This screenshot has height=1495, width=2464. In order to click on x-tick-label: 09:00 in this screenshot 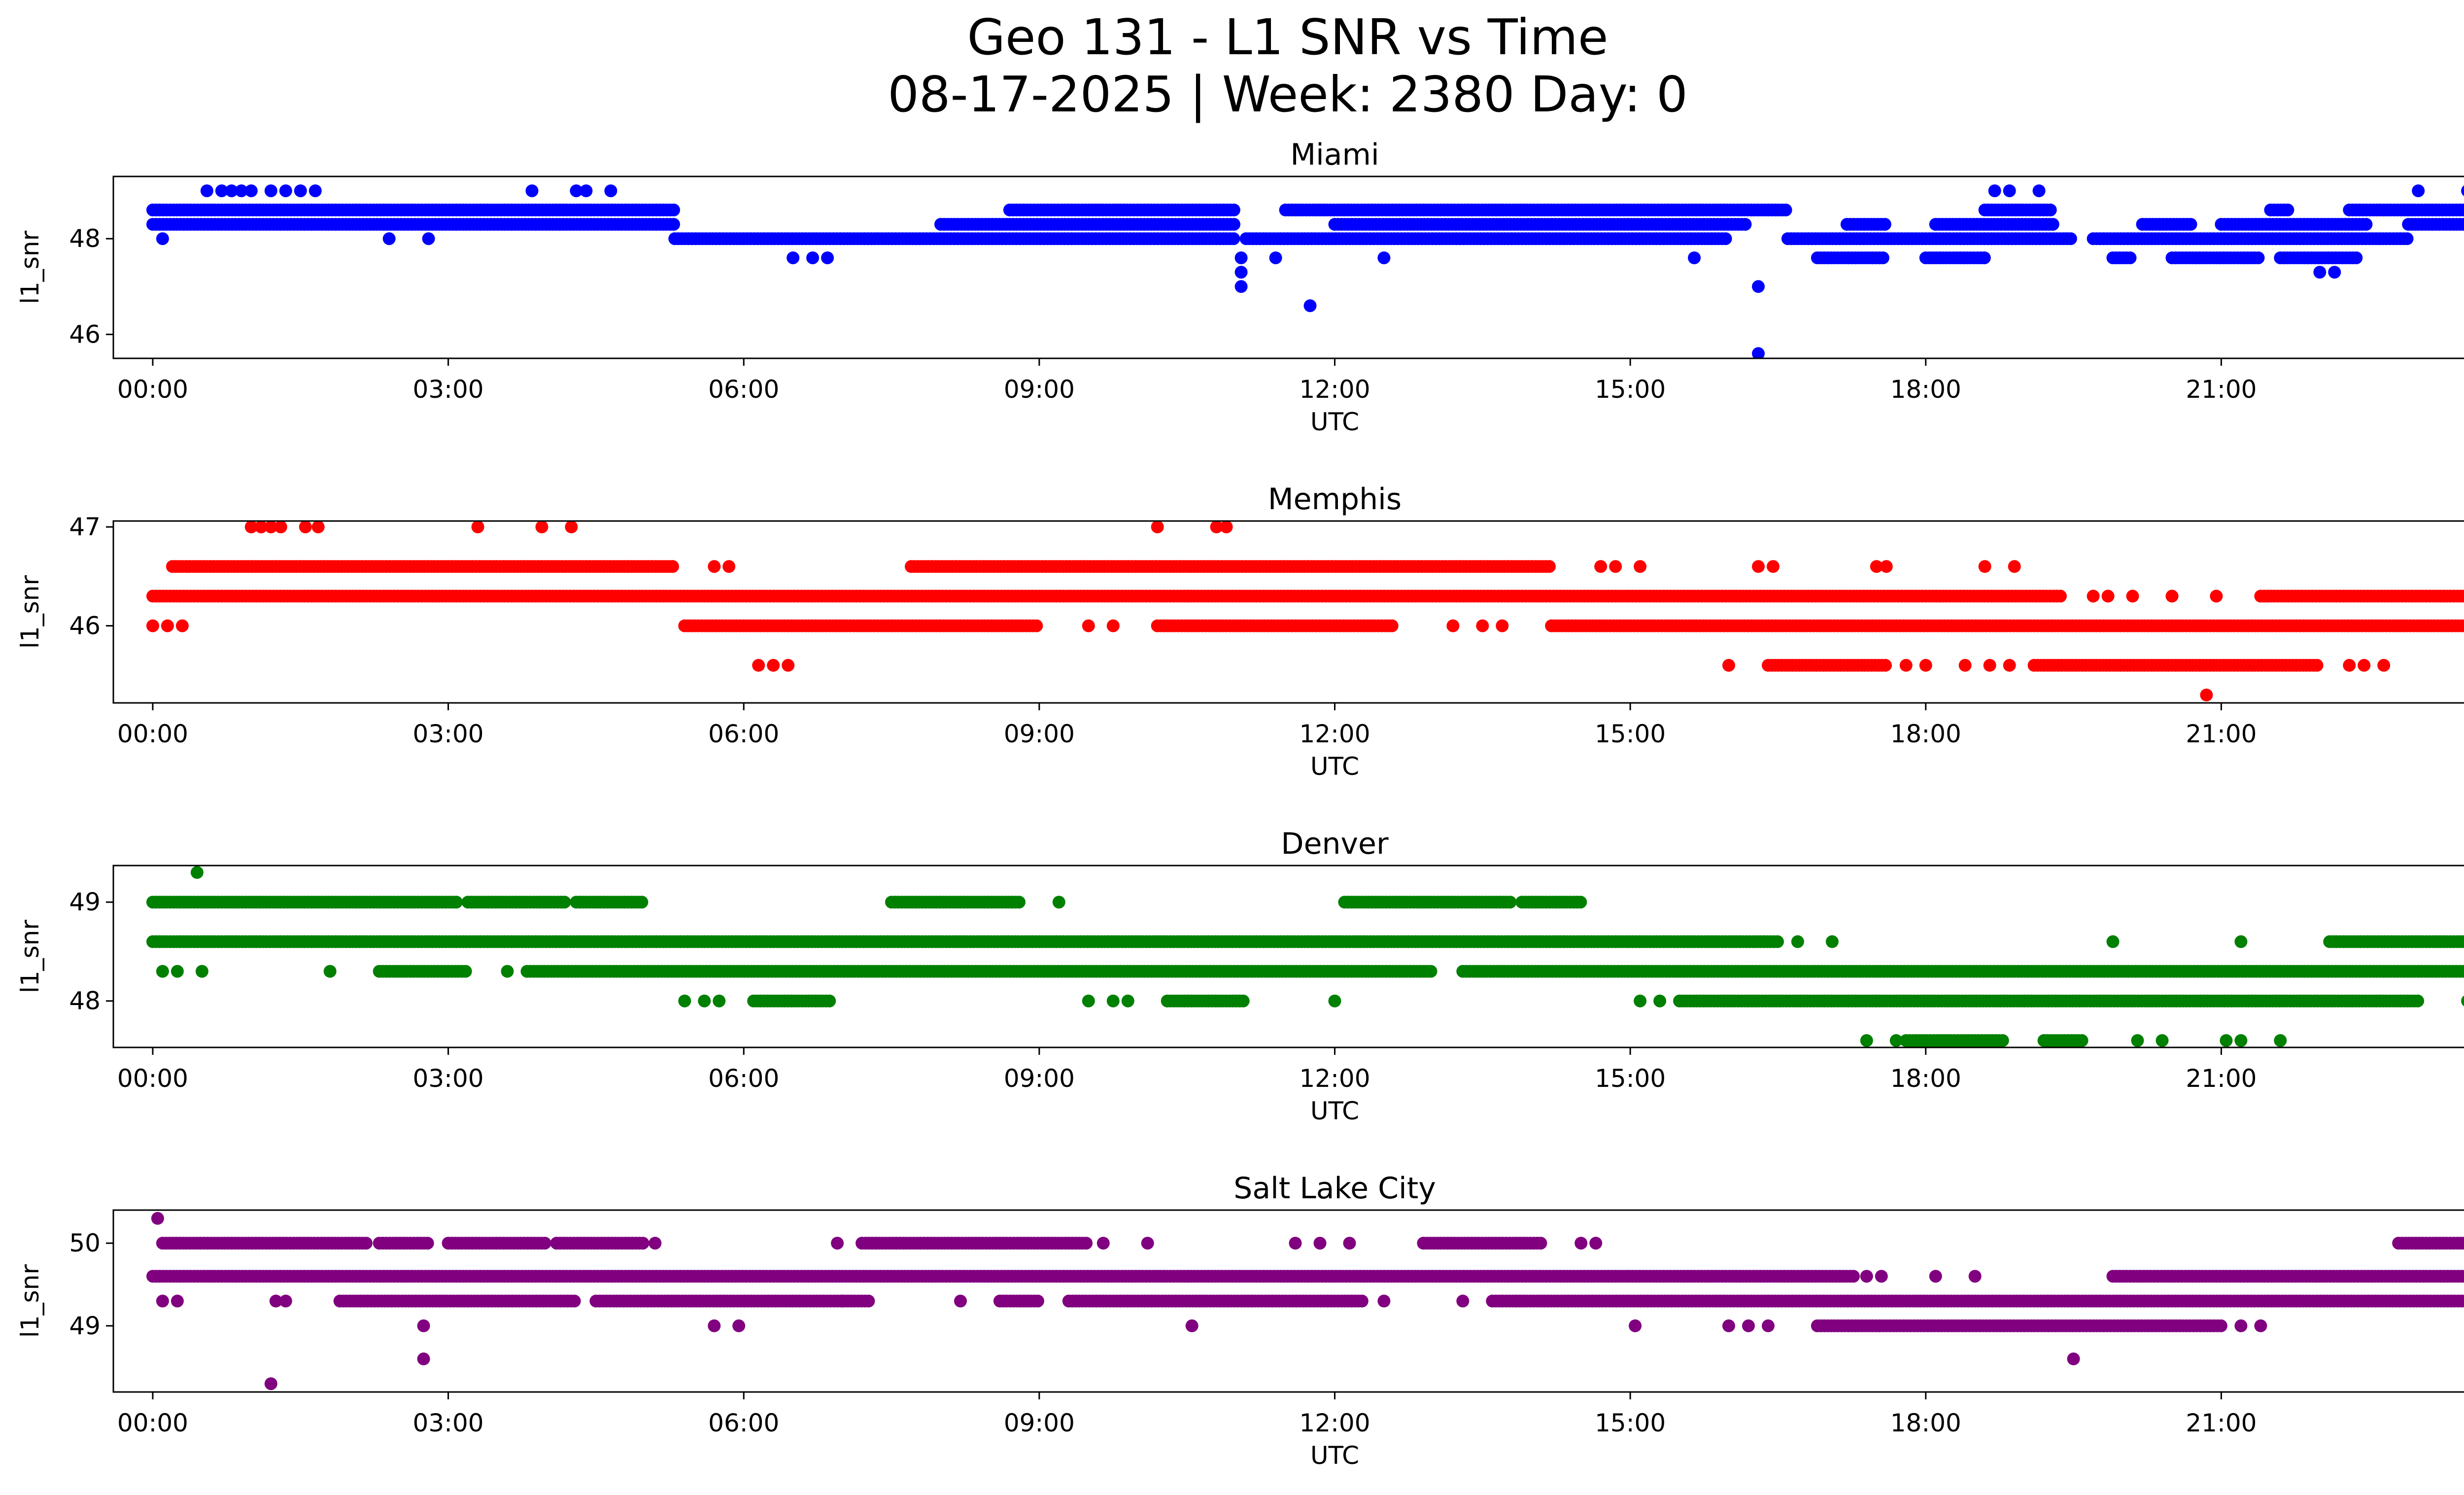, I will do `click(1039, 389)`.